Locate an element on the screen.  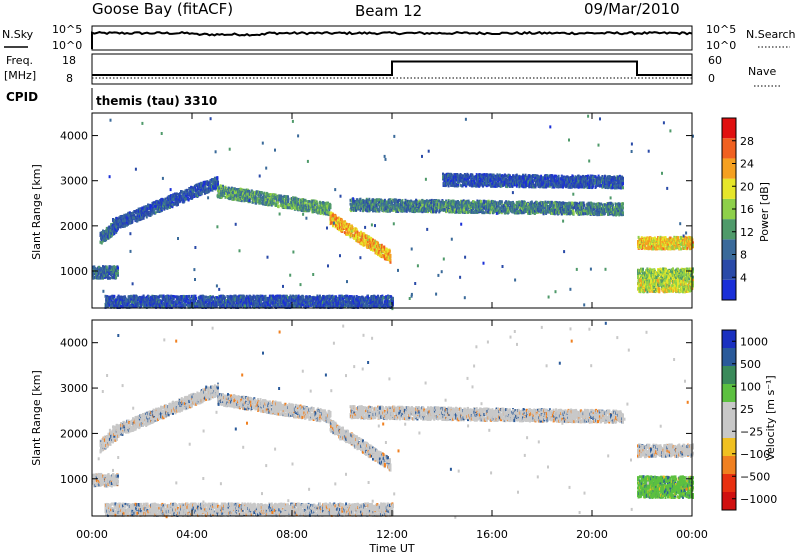
noise-sky-label: N.Sky is located at coordinates (18, 34).